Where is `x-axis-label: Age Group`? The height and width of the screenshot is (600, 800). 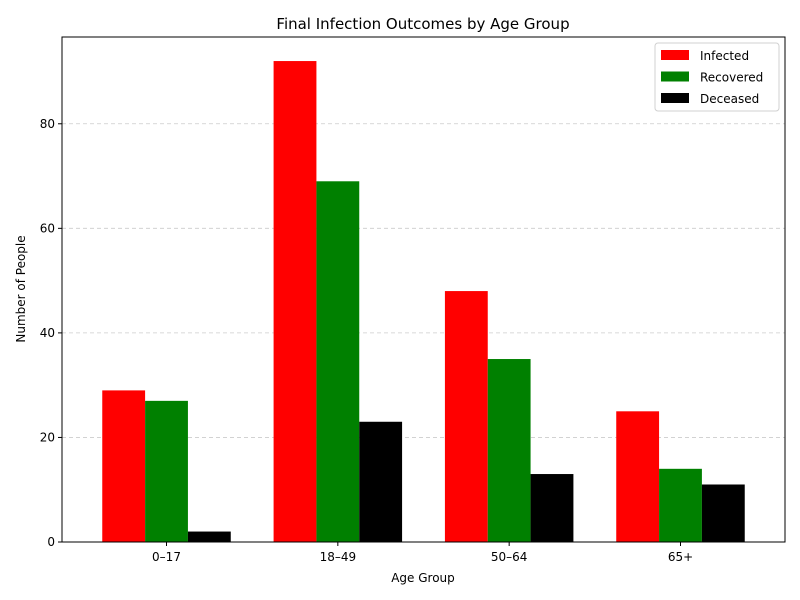
x-axis-label: Age Group is located at coordinates (423, 578).